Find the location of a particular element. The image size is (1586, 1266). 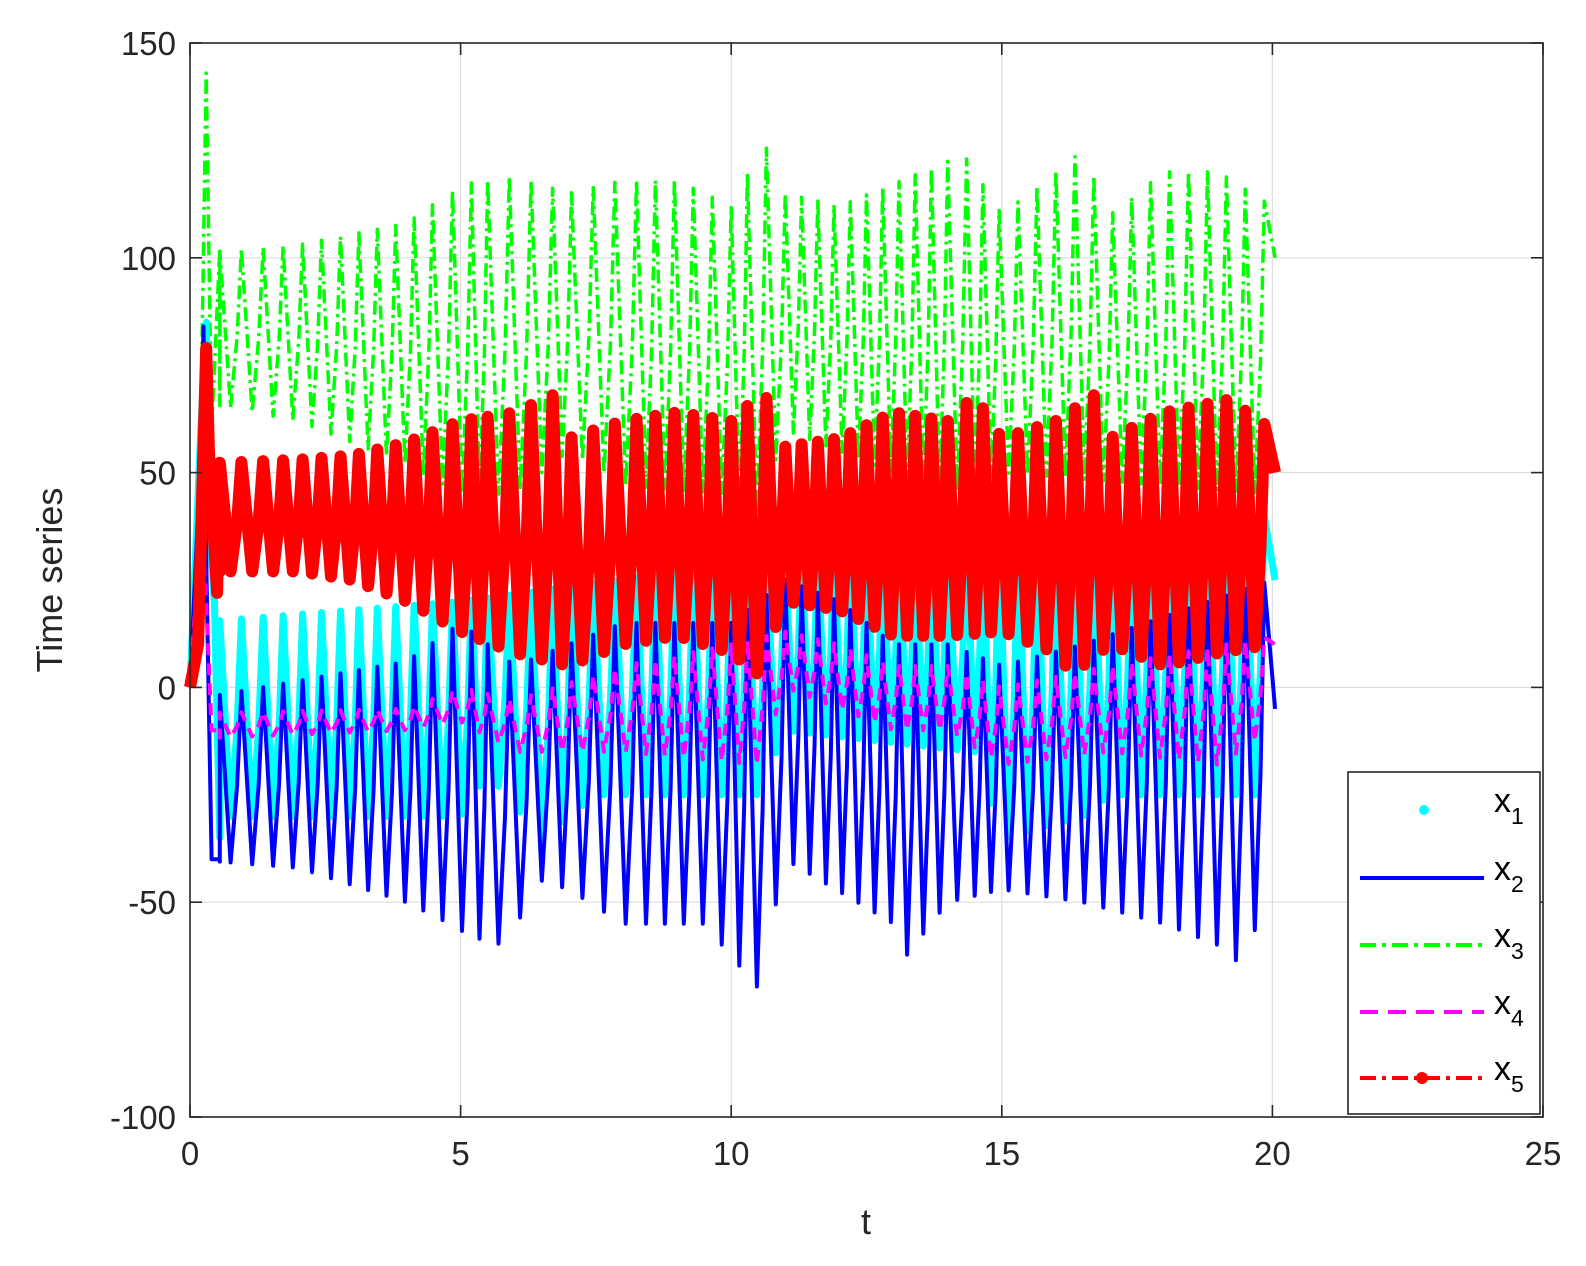

series-x4-line is located at coordinates (732, 640).